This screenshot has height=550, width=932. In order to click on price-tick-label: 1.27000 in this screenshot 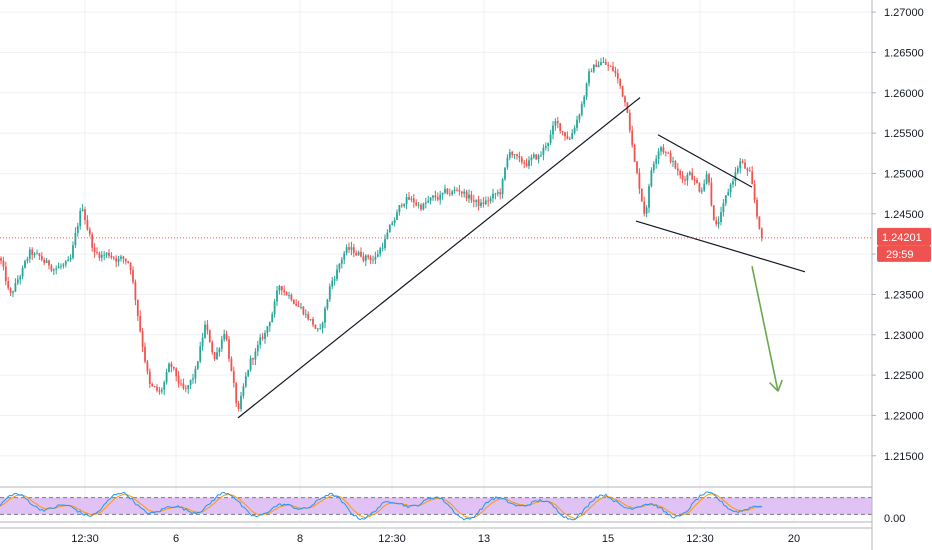, I will do `click(904, 13)`.